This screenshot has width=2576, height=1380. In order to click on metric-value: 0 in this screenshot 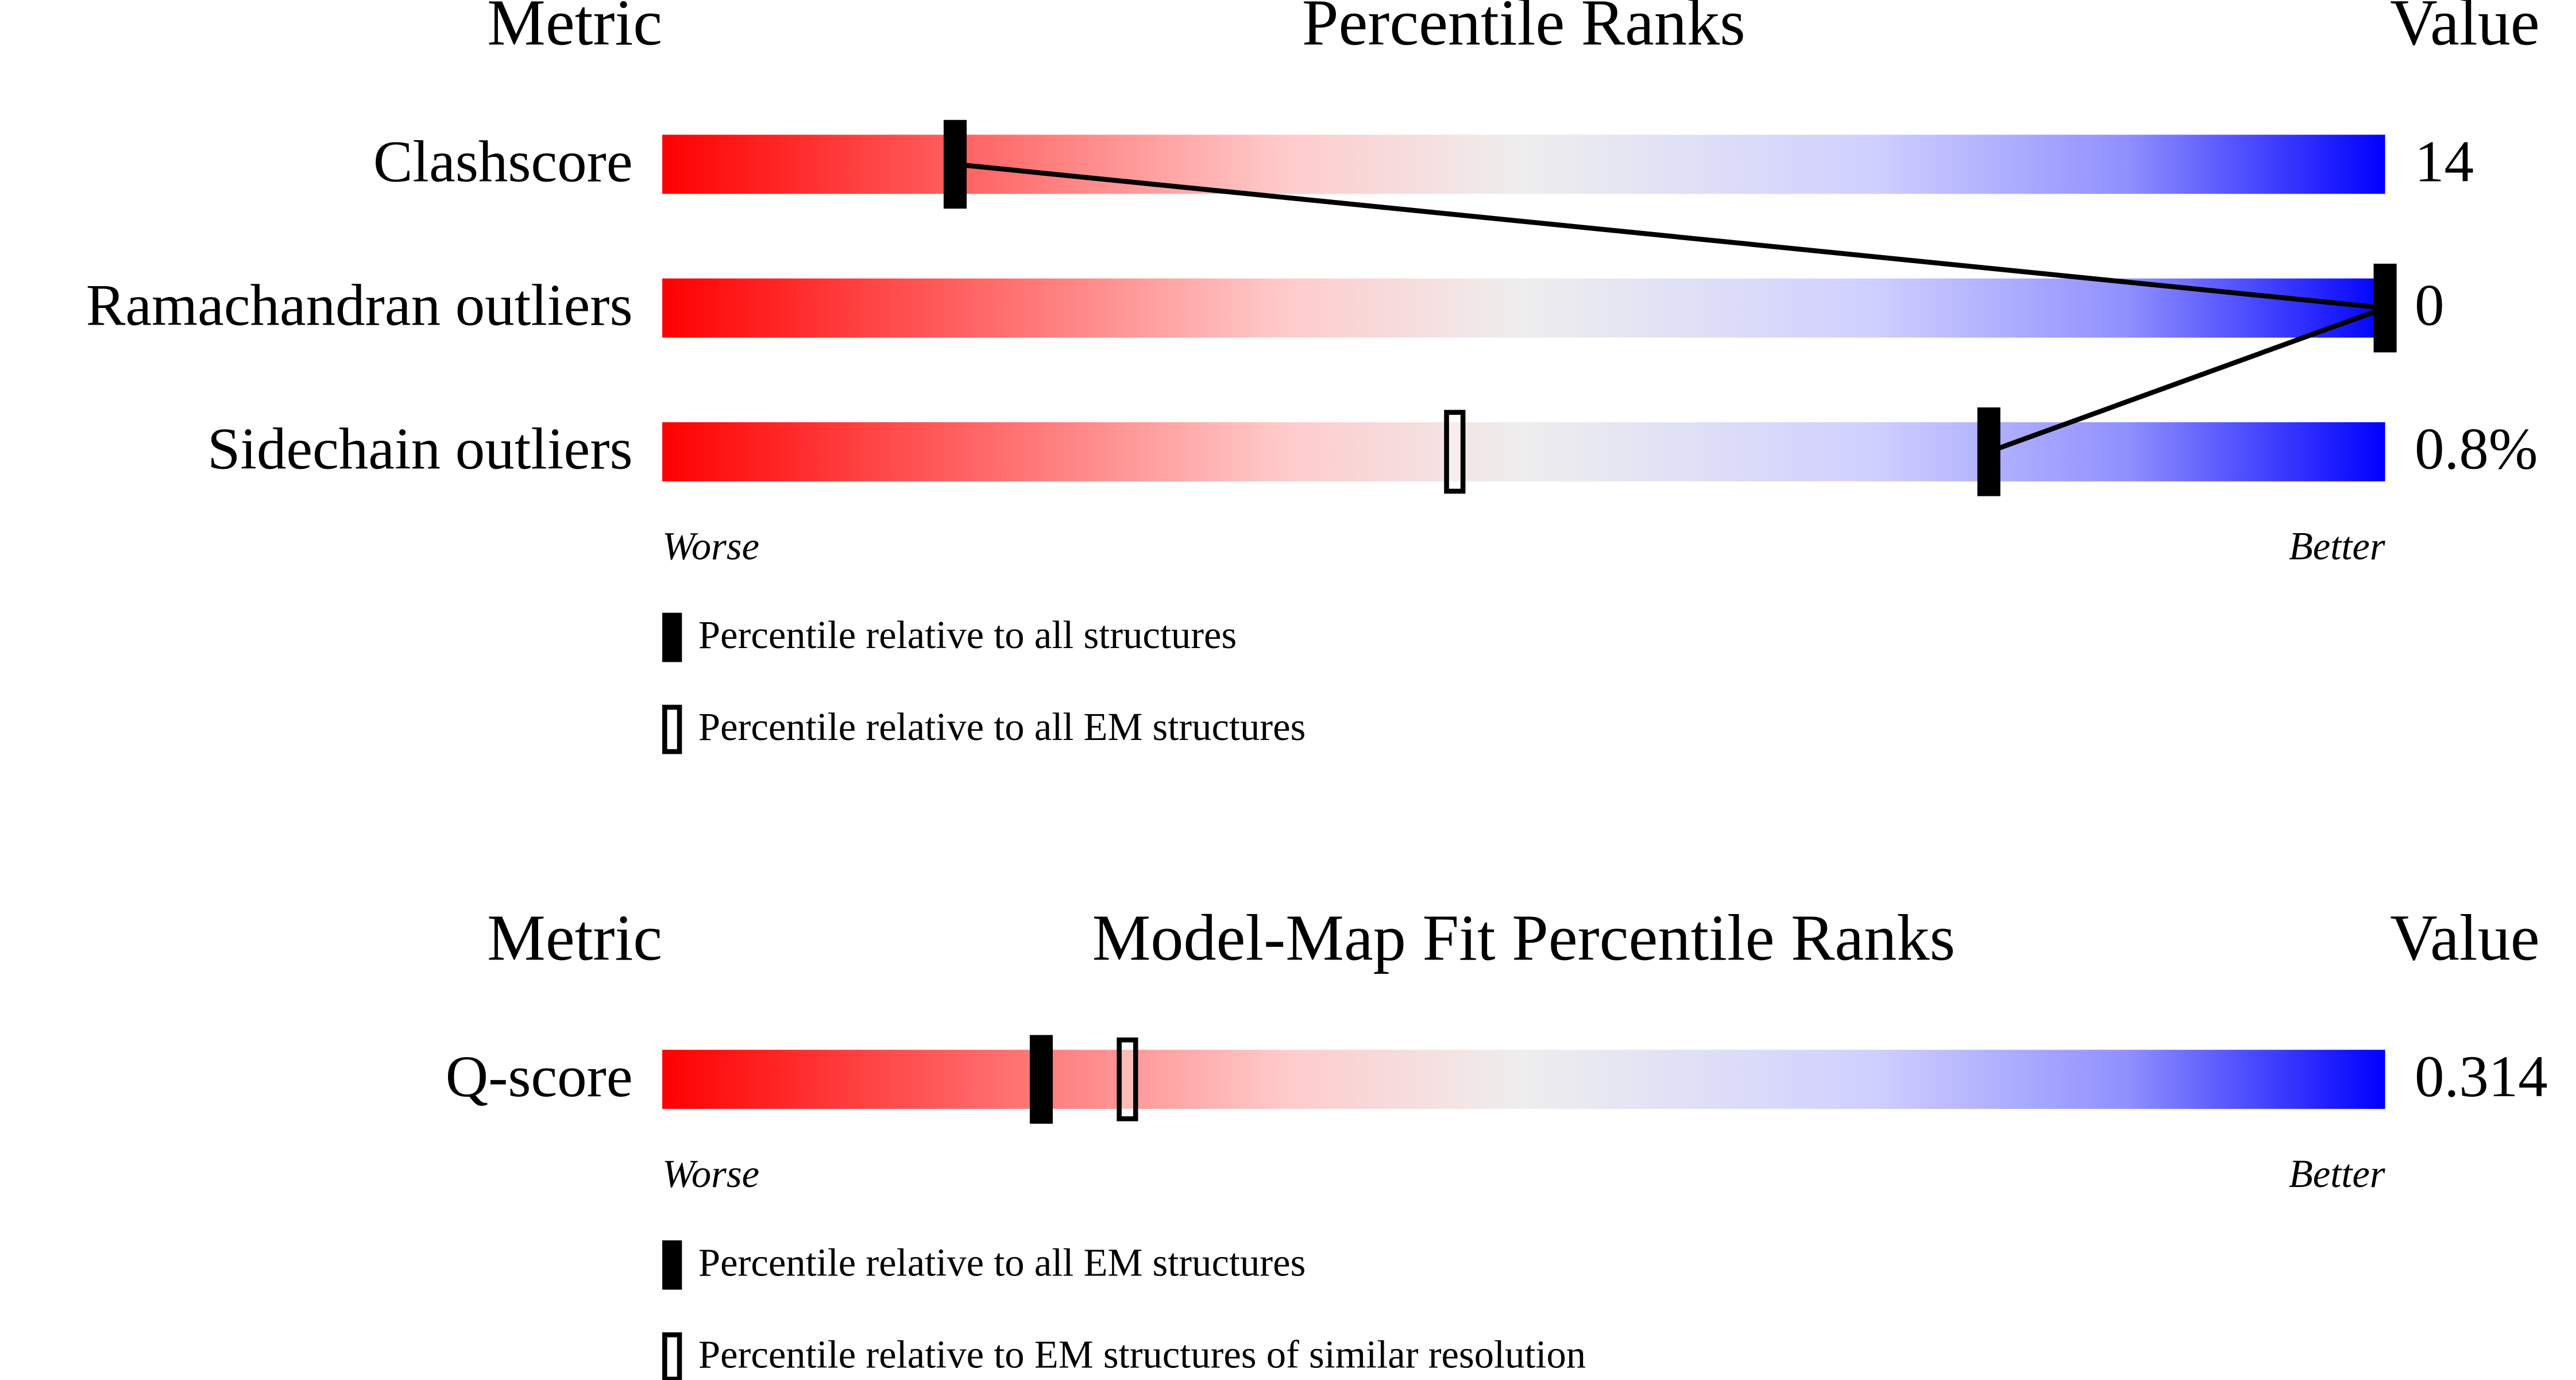, I will do `click(2429, 305)`.